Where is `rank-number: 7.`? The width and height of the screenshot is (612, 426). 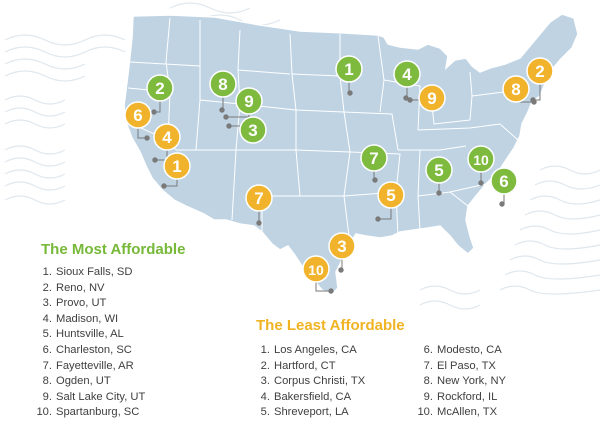
rank-number: 7. is located at coordinates (47, 365).